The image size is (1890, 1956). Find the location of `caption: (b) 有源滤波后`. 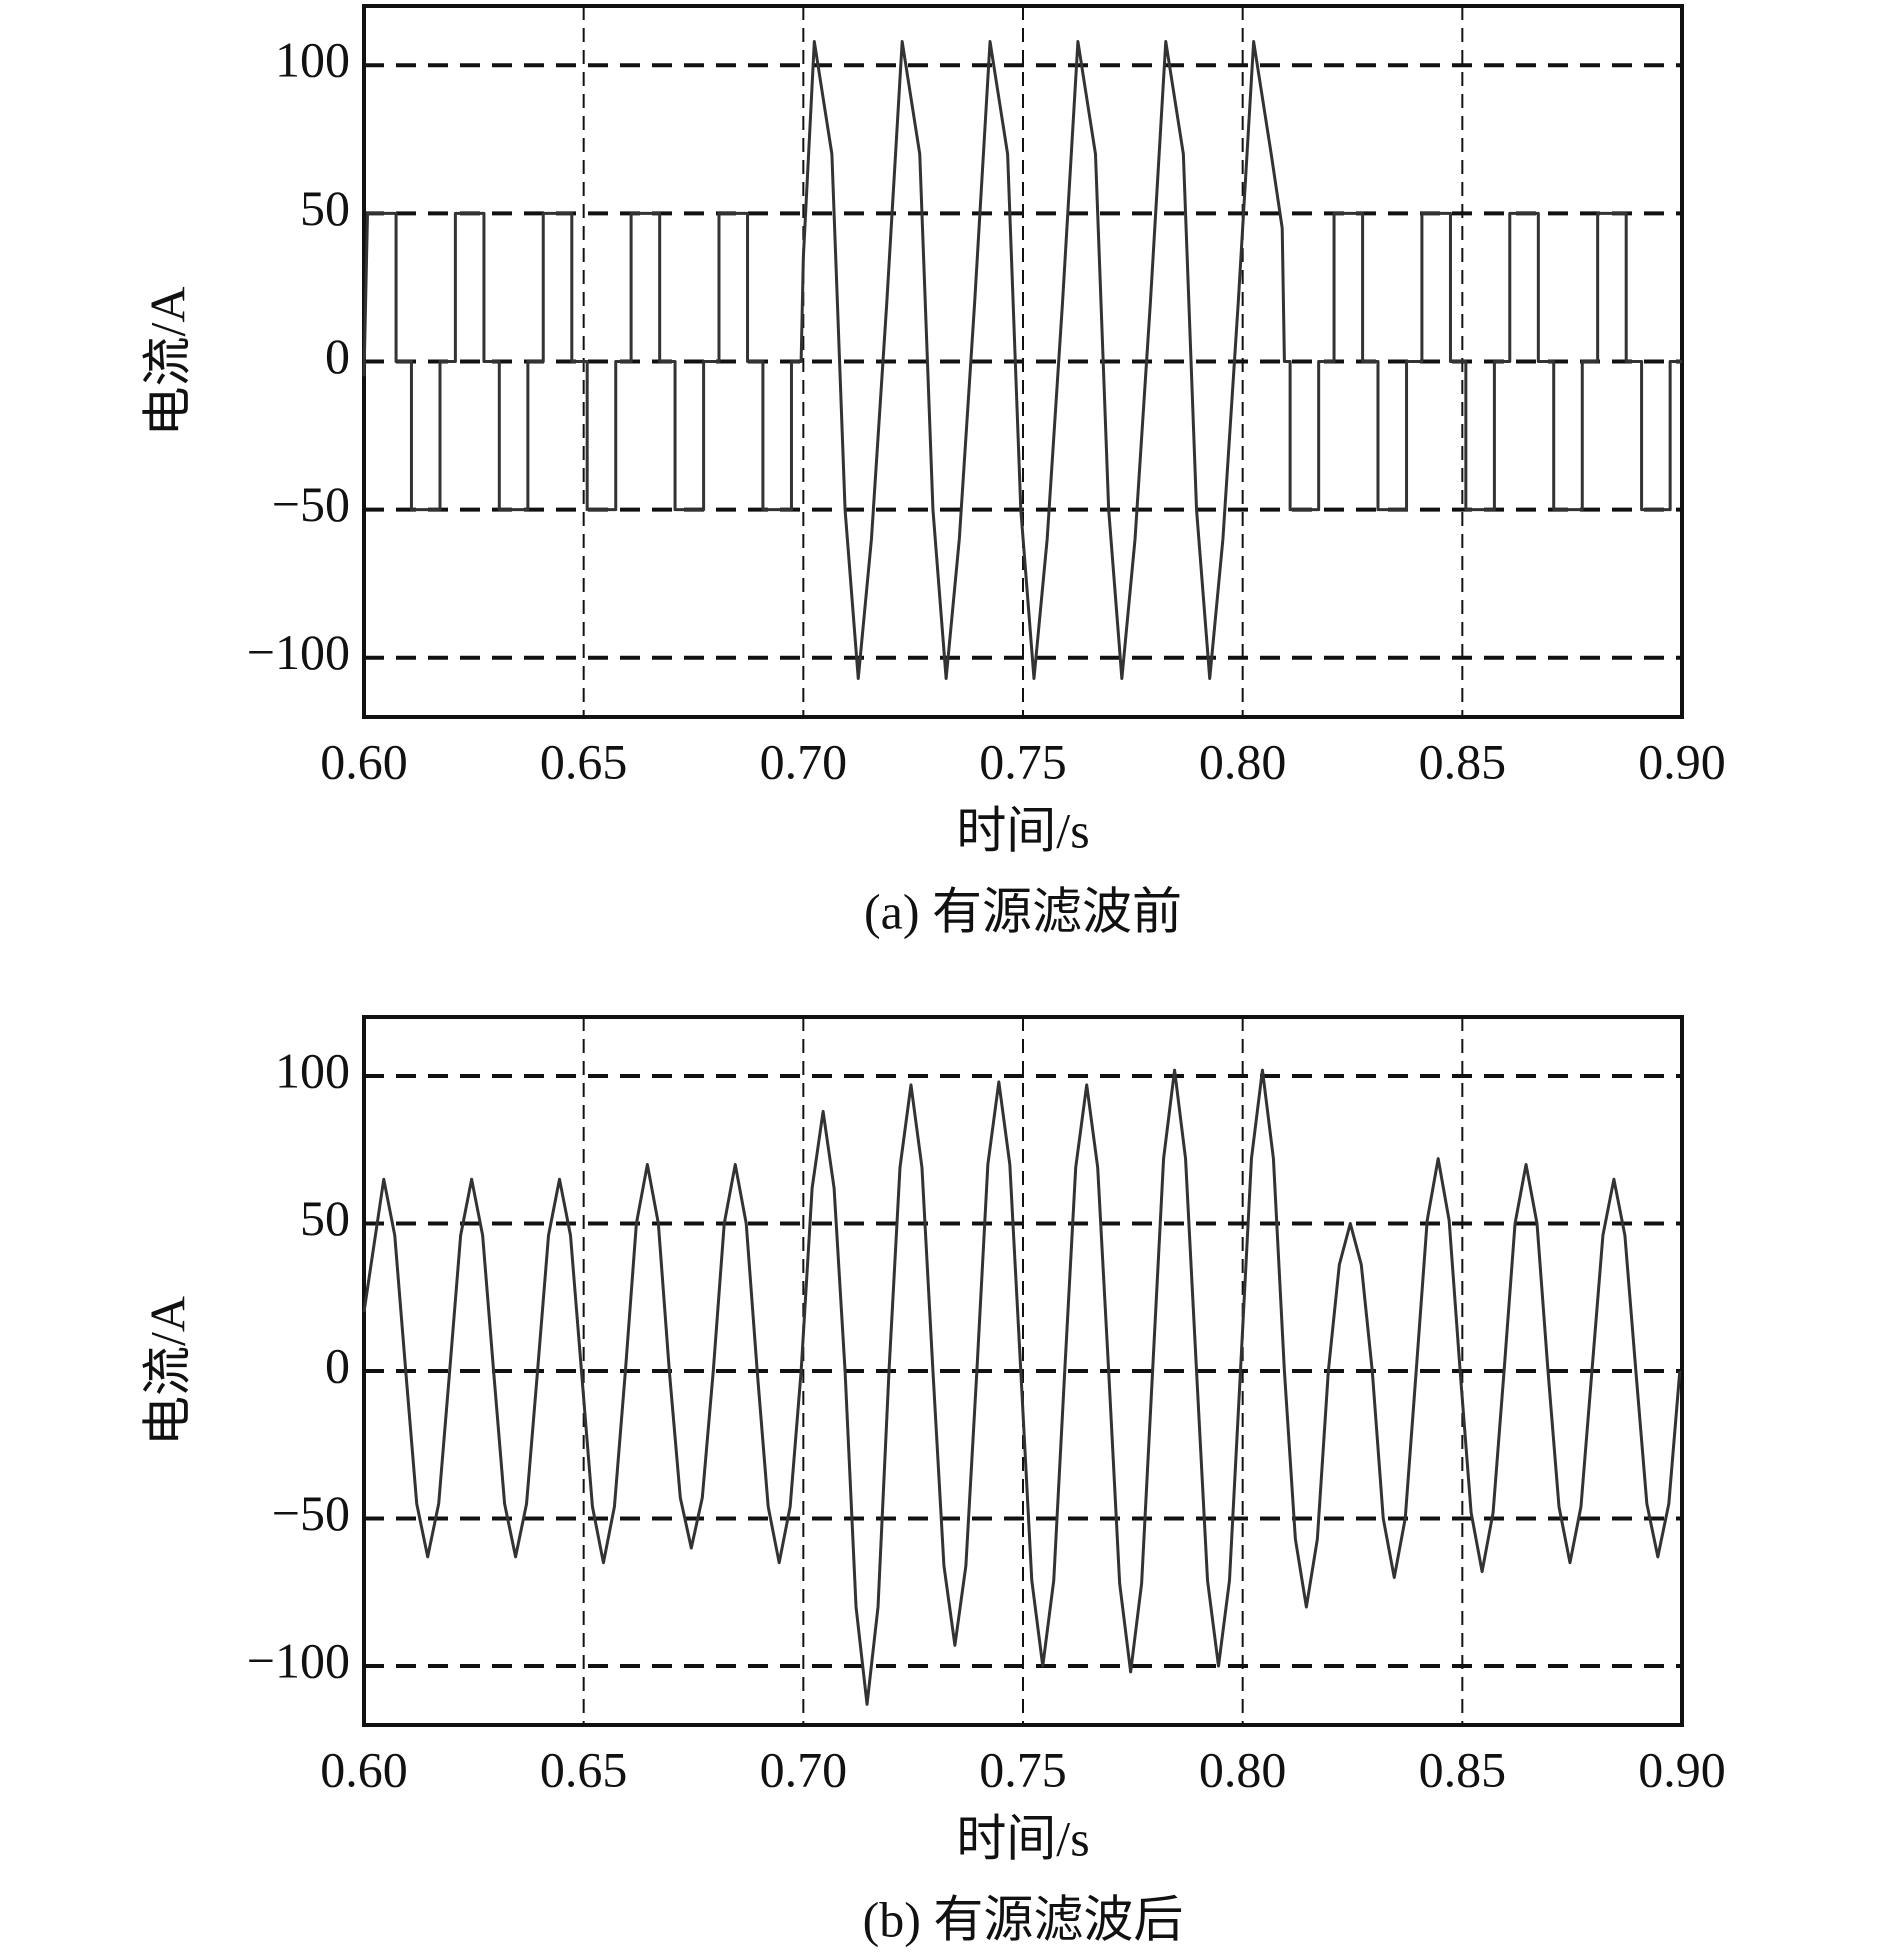

caption: (b) 有源滤波后 is located at coordinates (1023, 1919).